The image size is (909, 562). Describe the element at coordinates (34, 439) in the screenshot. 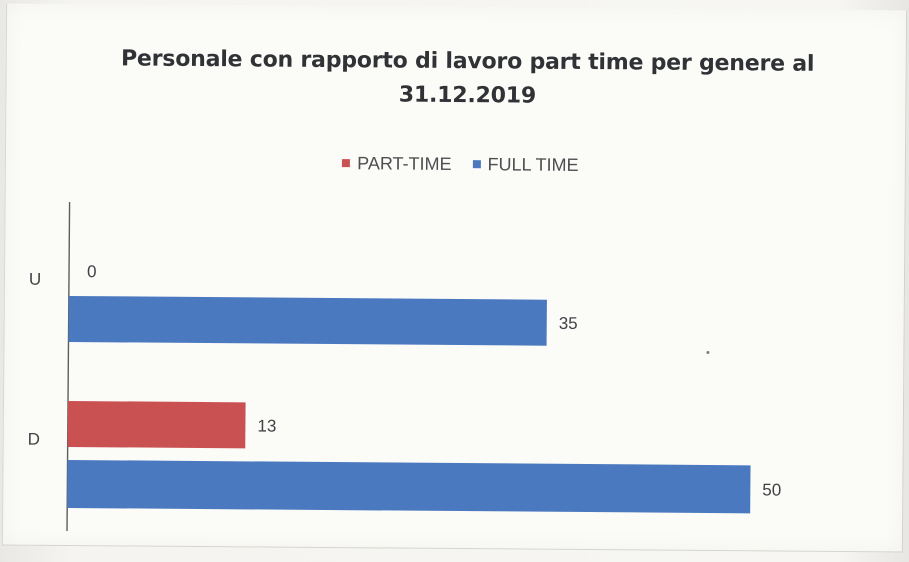

I see `y-tick-label: D` at that location.